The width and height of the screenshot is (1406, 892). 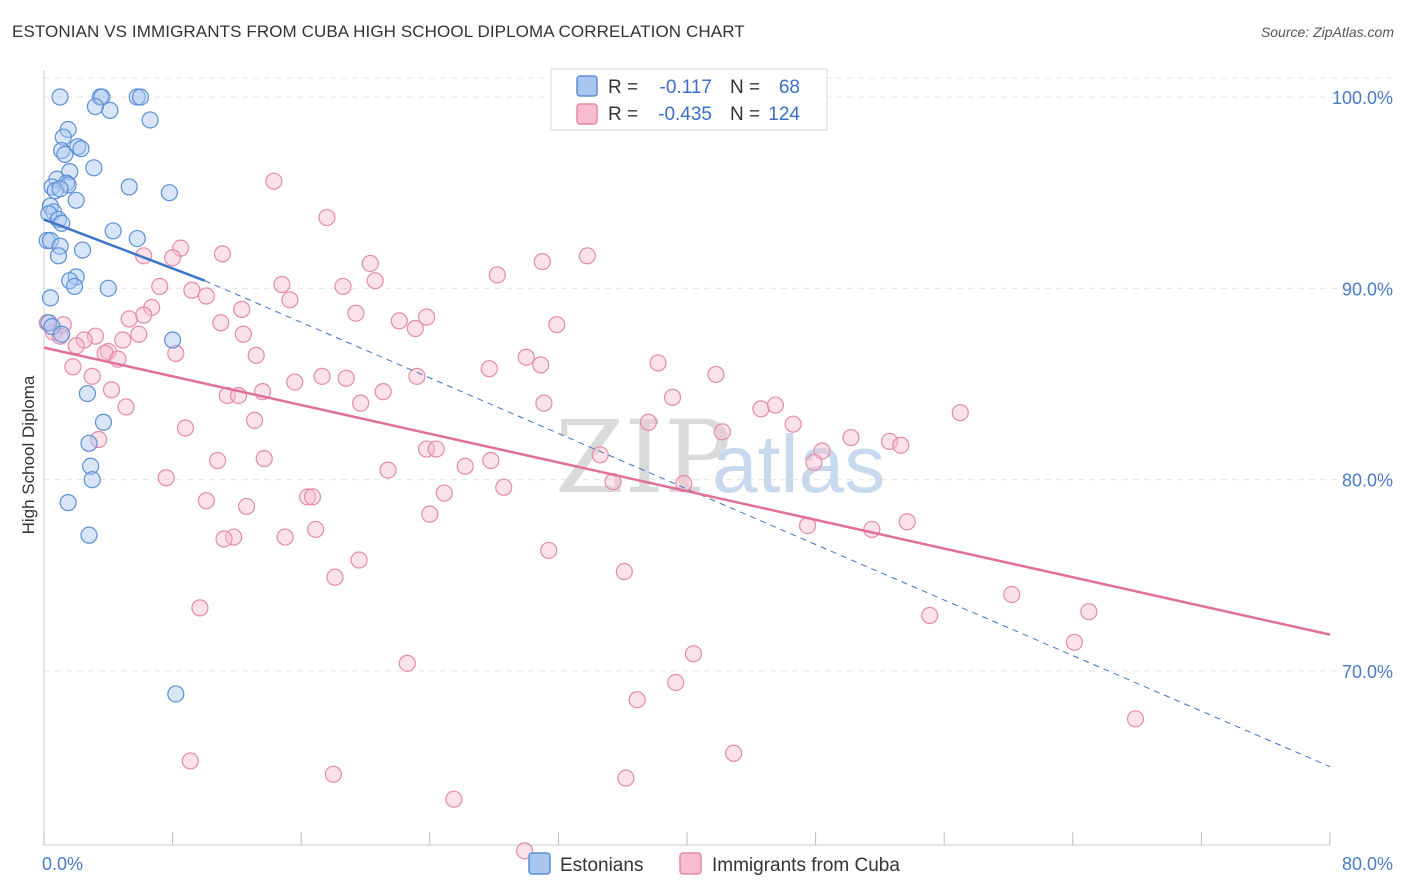 I want to click on y-tick-label-80: 80.0%, so click(x=1367, y=481).